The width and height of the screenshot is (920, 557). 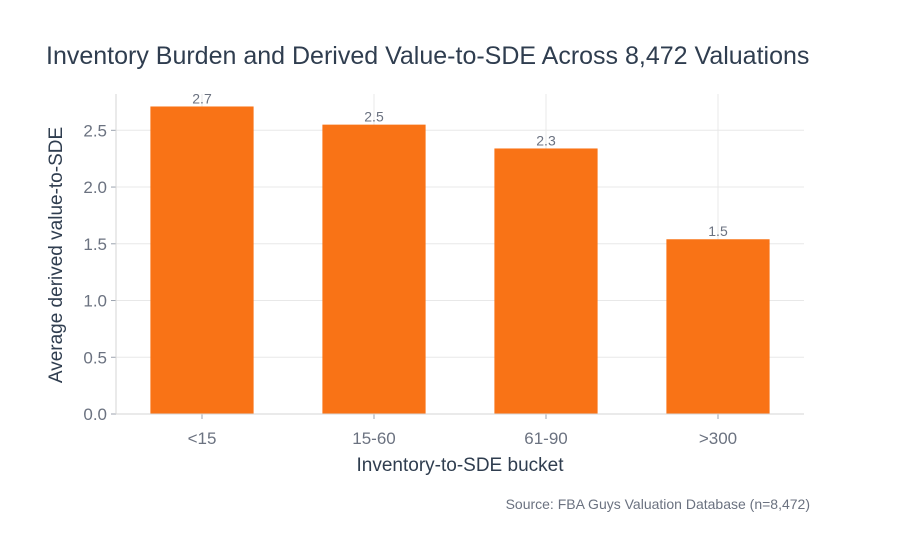 I want to click on y-axis-label: Average derived value-to-SDE, so click(x=56, y=255).